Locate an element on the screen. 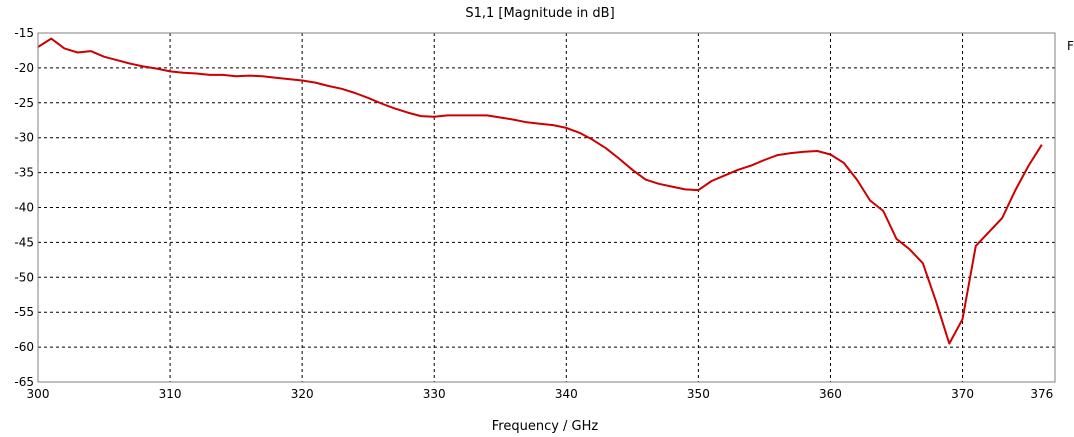 The image size is (1074, 437). chart-title: S1,1 [Magnitude in dB] is located at coordinates (539, 13).